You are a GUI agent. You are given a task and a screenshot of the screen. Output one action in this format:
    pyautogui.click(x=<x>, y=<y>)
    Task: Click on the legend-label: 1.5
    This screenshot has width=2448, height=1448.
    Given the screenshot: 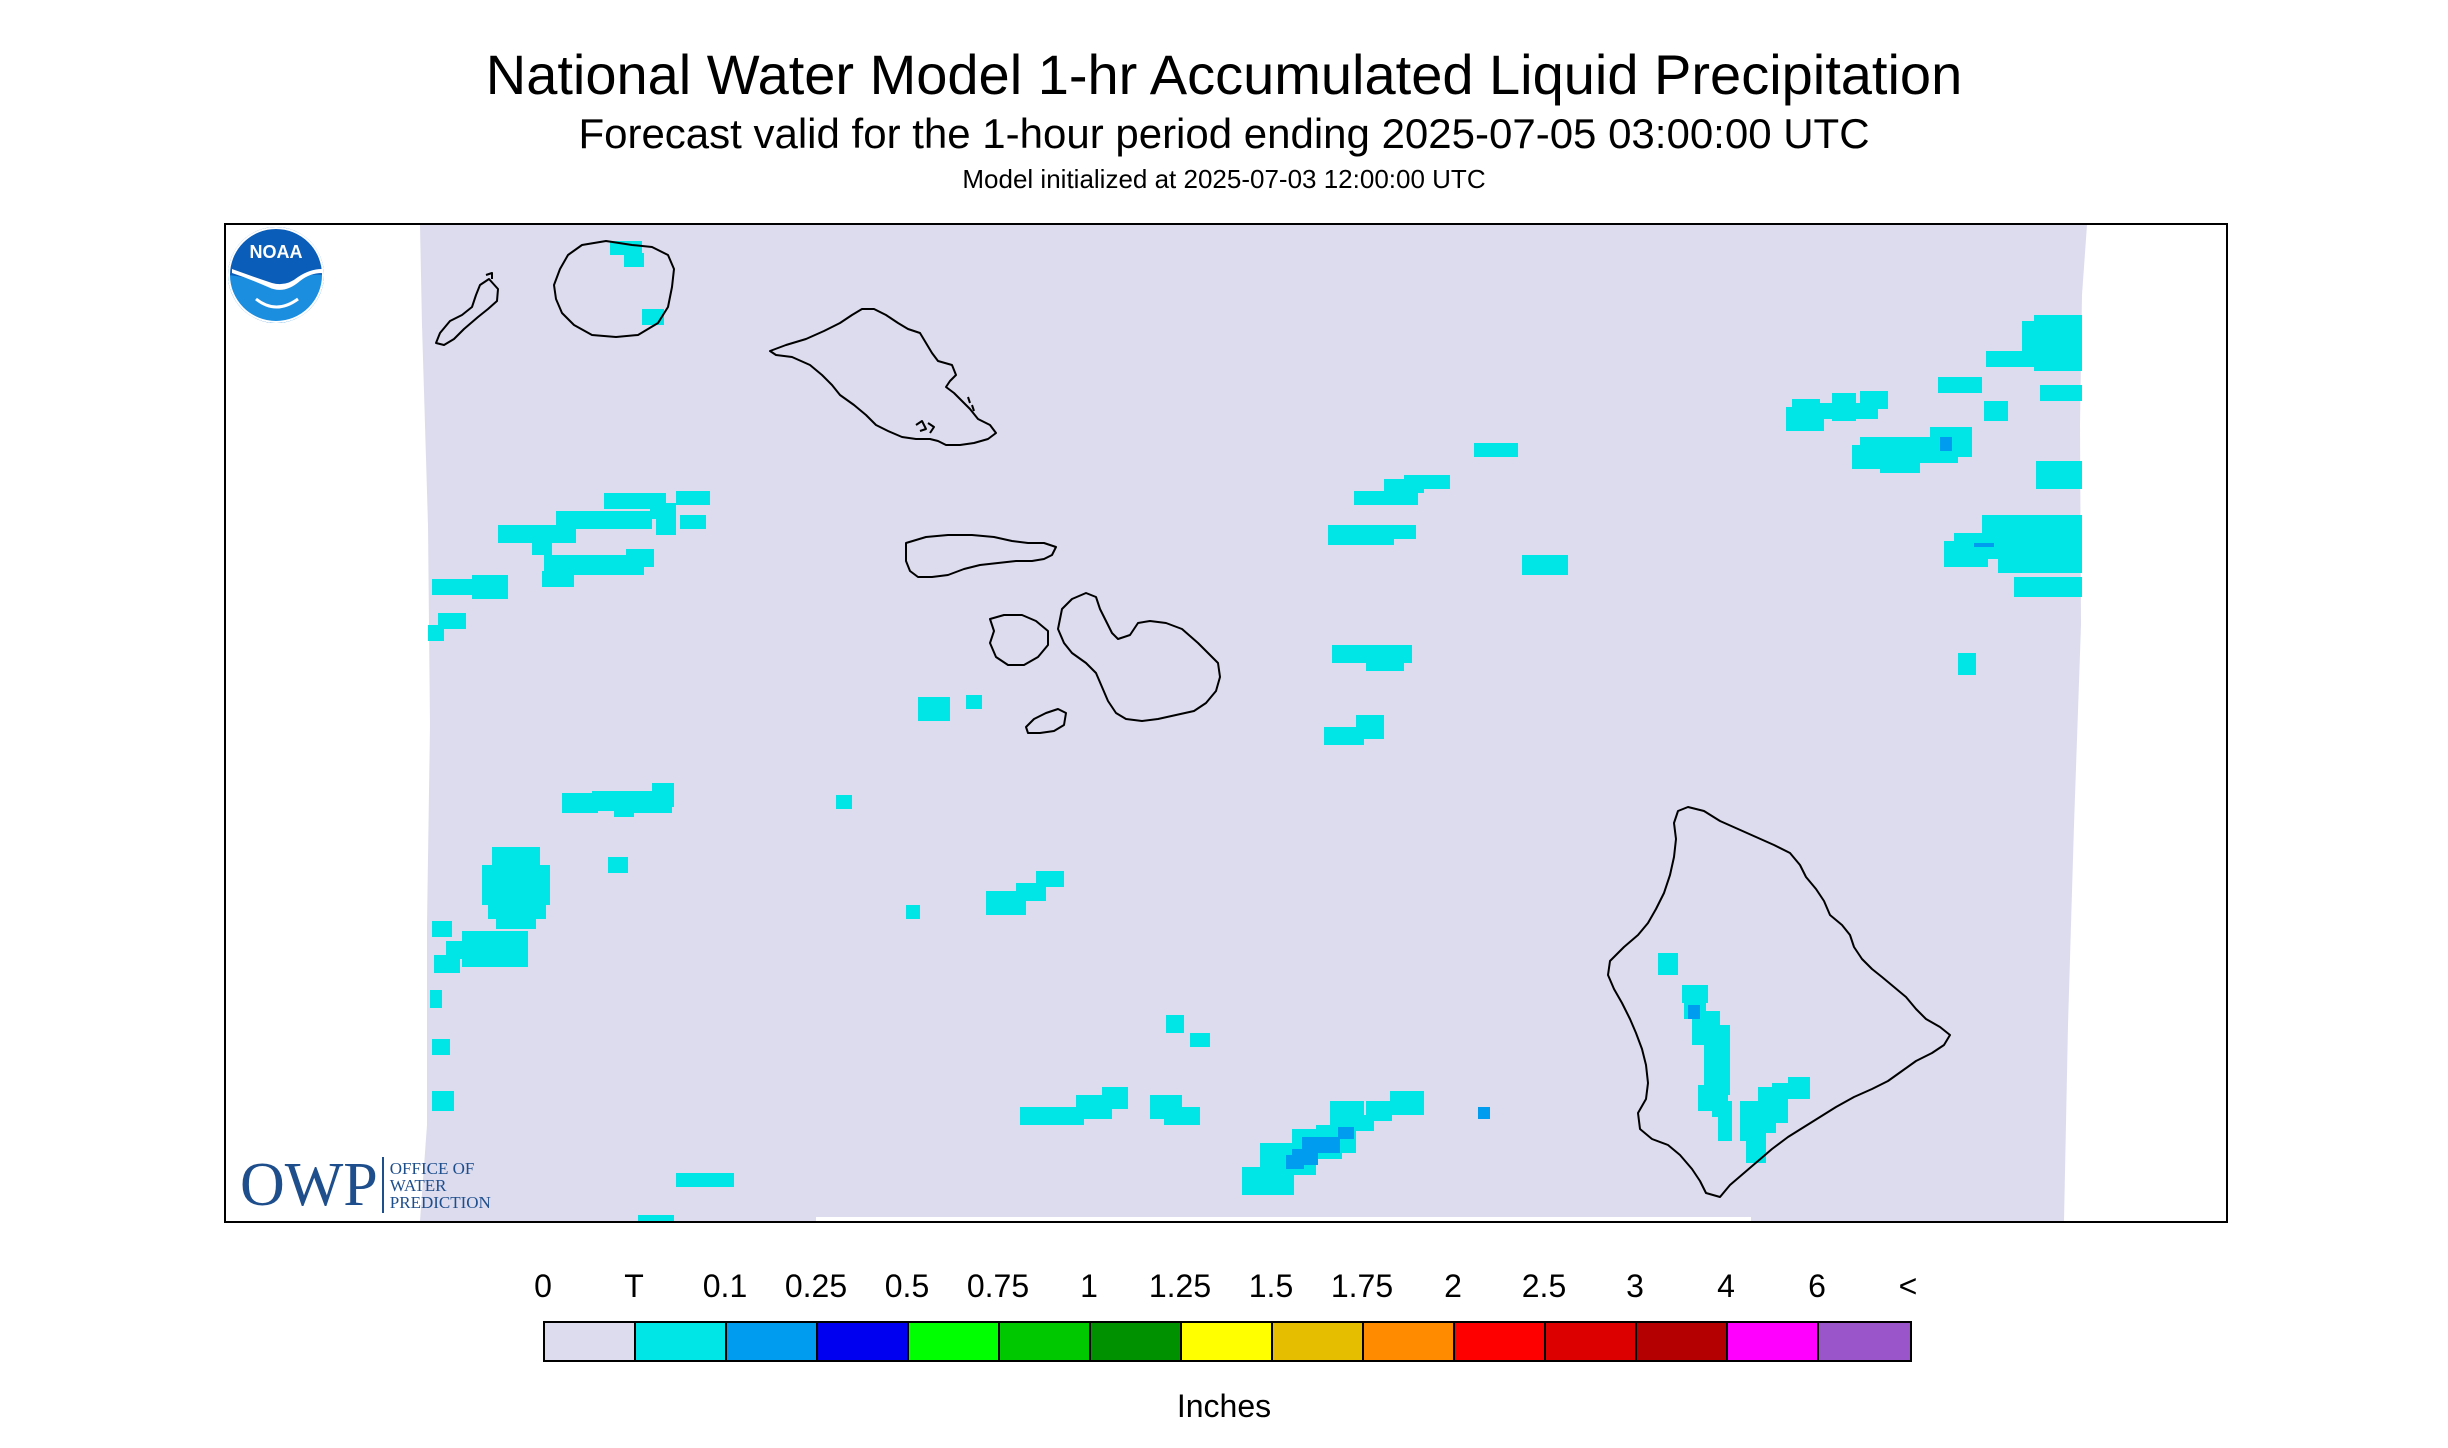 What is the action you would take?
    pyautogui.click(x=1271, y=1286)
    